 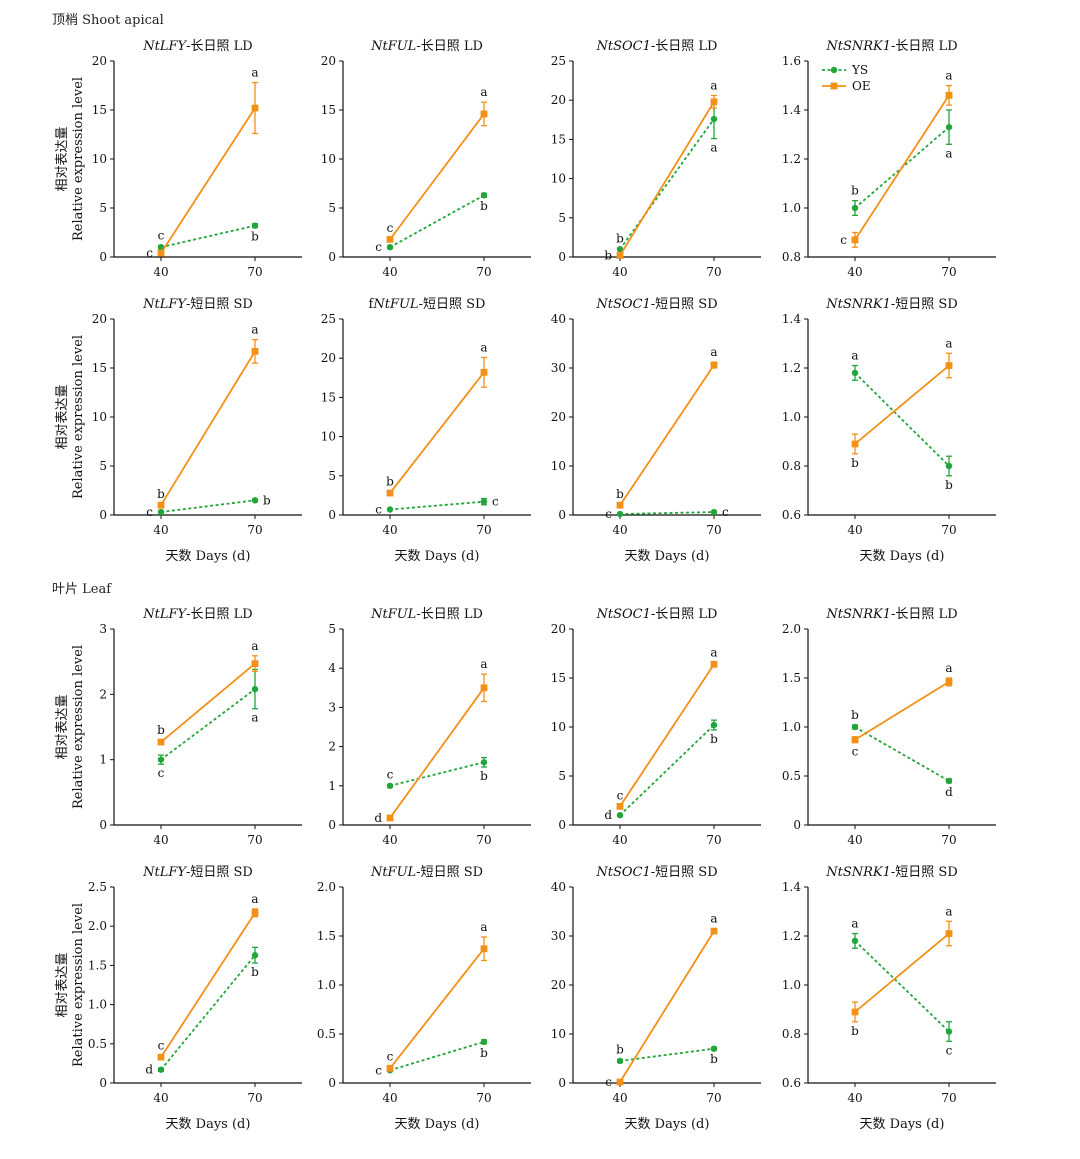 What do you see at coordinates (791, 110) in the screenshot?
I see `y-tick-label: 1.4` at bounding box center [791, 110].